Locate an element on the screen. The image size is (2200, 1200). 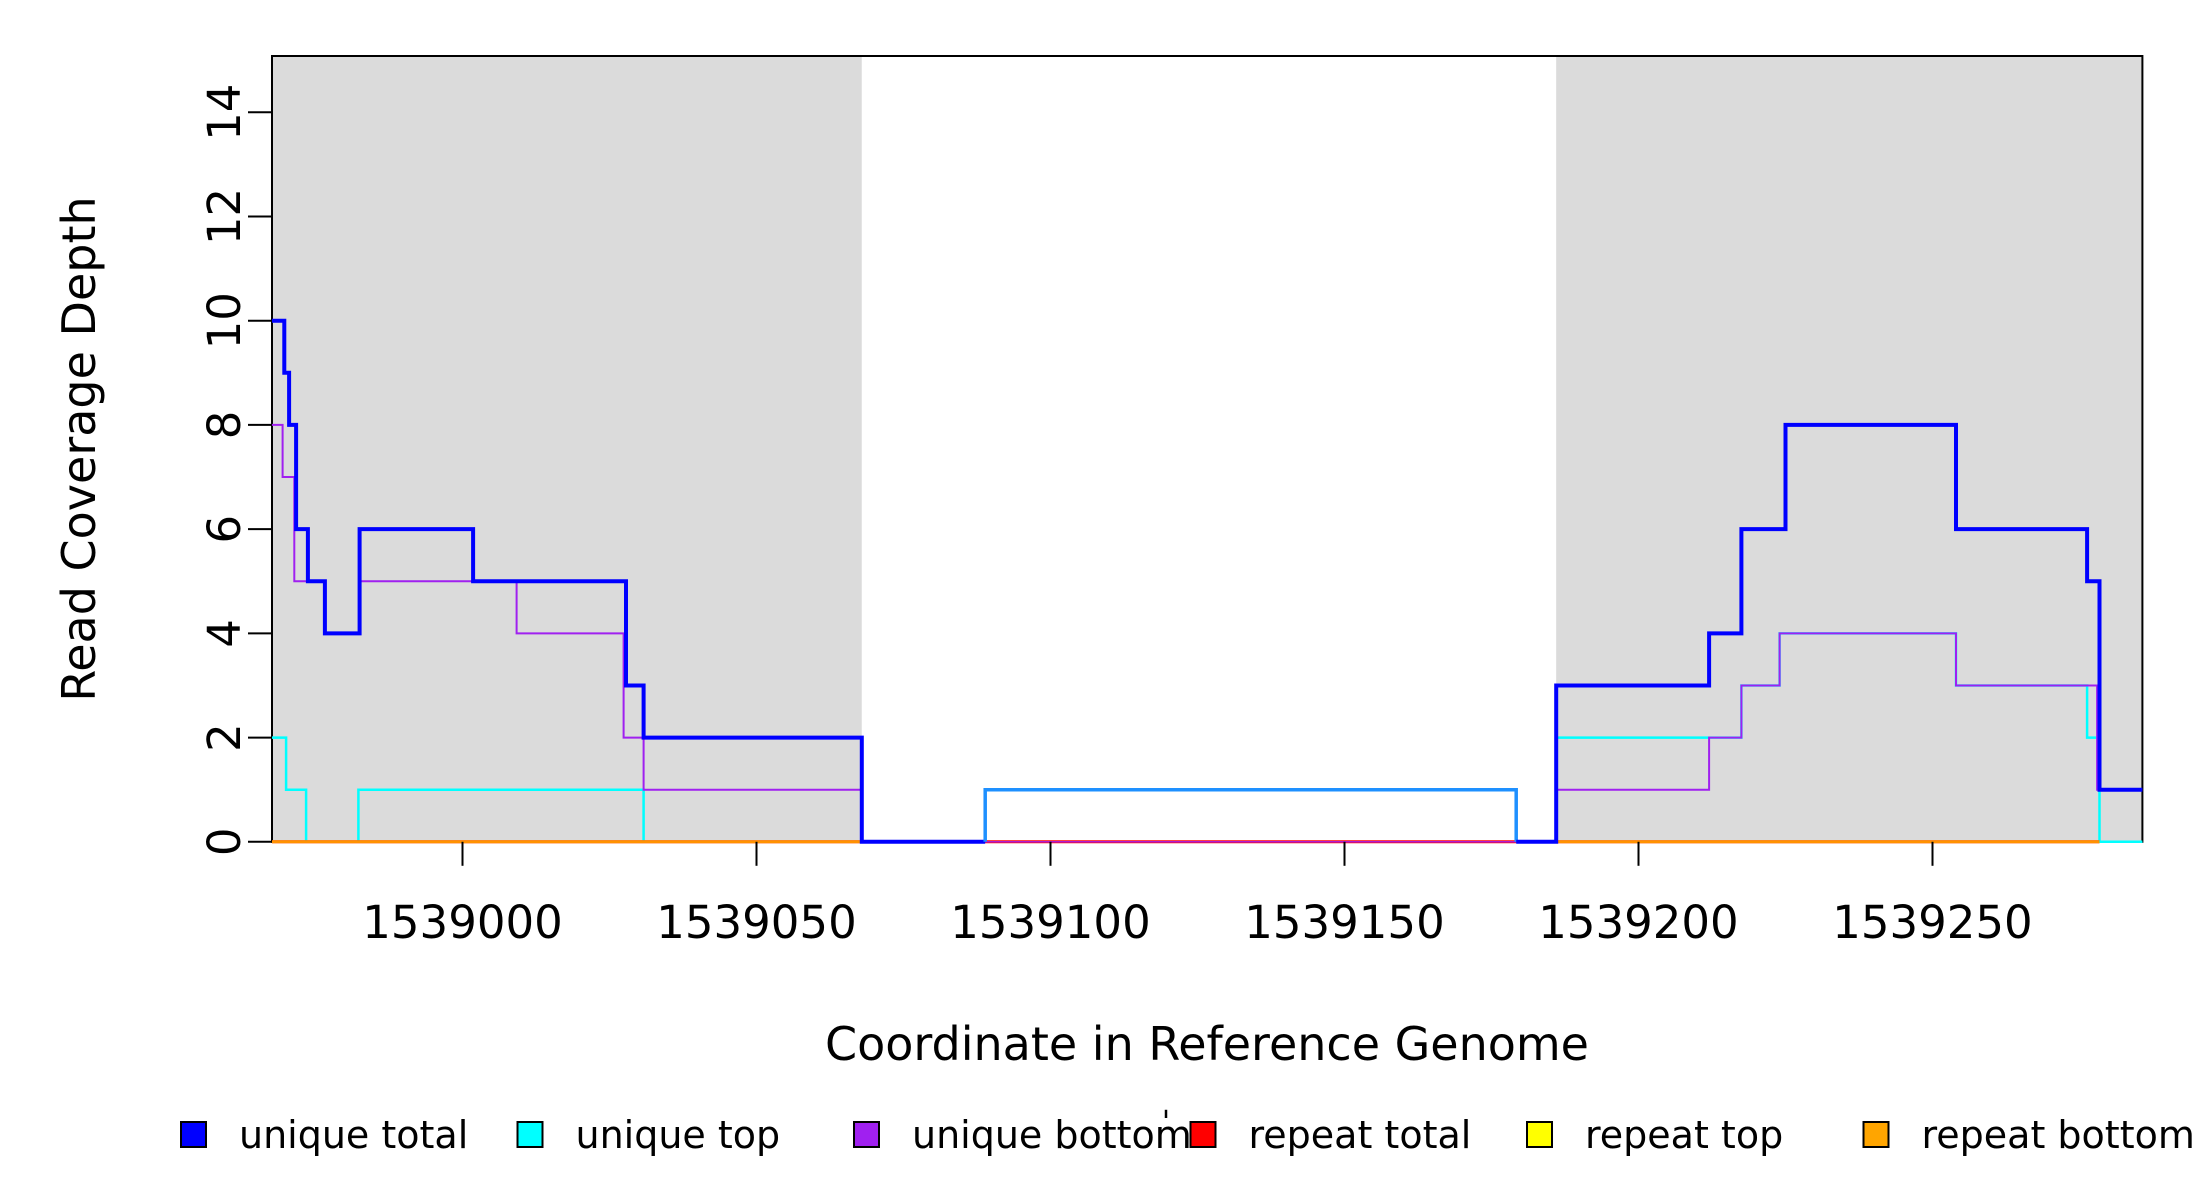
y-tick-label: 14 is located at coordinates (224, 112).